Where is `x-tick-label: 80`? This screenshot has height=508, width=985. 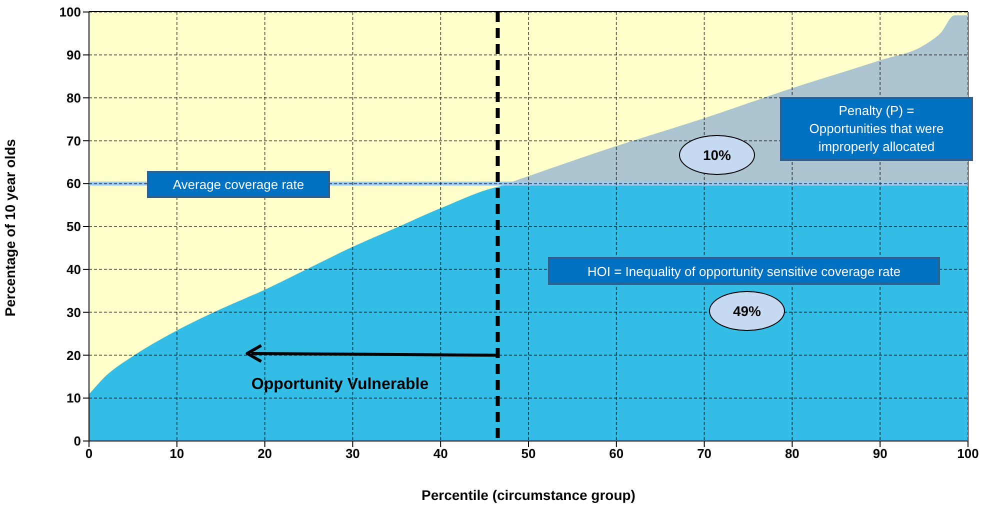 x-tick-label: 80 is located at coordinates (792, 454).